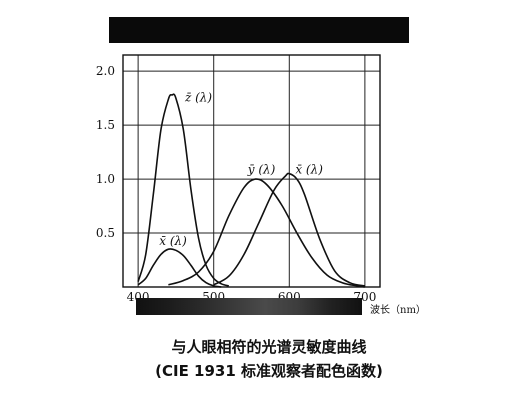 Image resolution: width=518 pixels, height=406 pixels. Describe the element at coordinates (398, 309) in the screenshot. I see `x-axis-unit-label: 波长（nm）` at that location.